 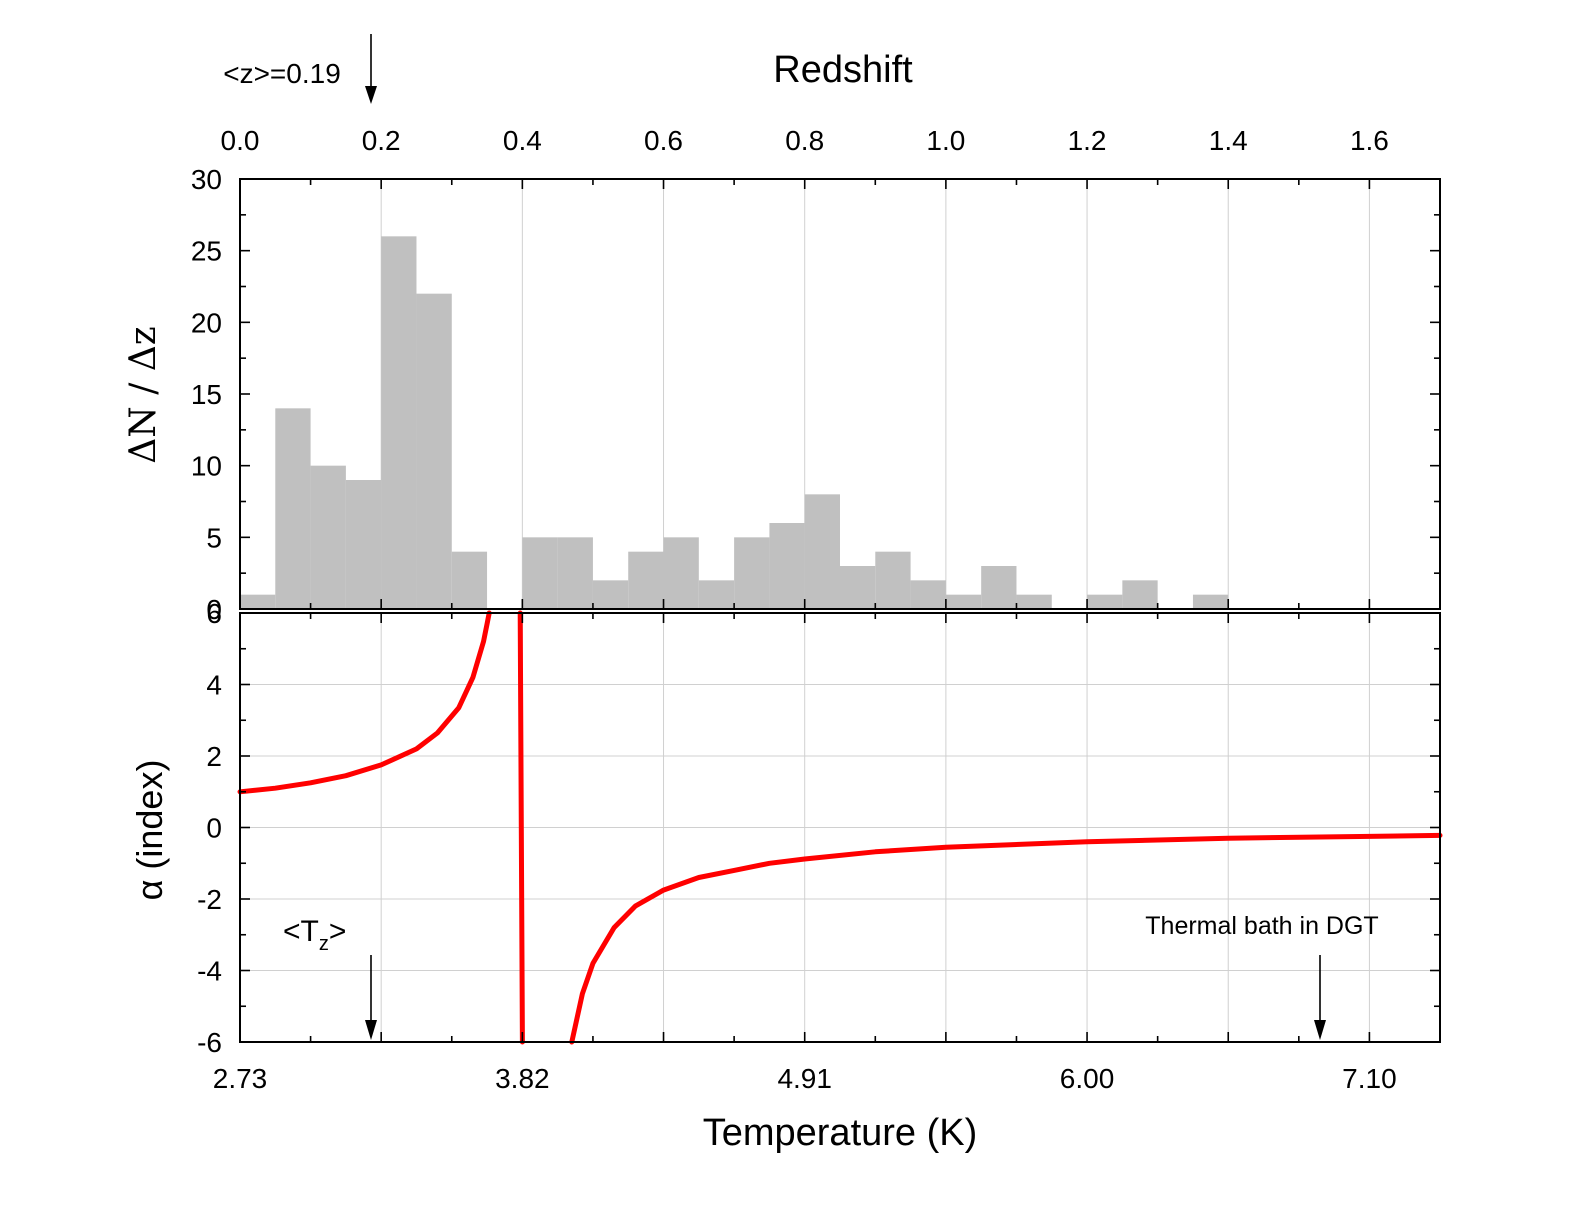 I want to click on mean-redshift-arrow, so click(x=371, y=69).